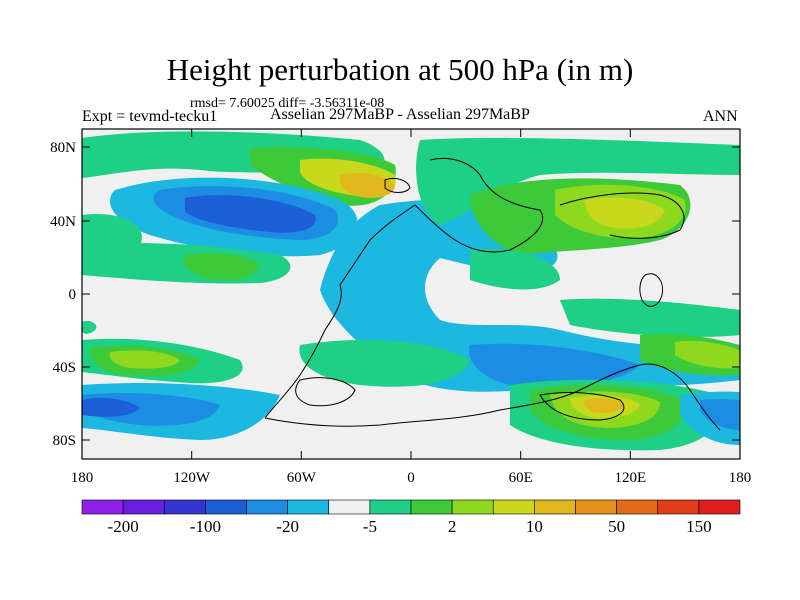 Image resolution: width=800 pixels, height=600 pixels. What do you see at coordinates (720, 116) in the screenshot?
I see `season-label: ANN` at bounding box center [720, 116].